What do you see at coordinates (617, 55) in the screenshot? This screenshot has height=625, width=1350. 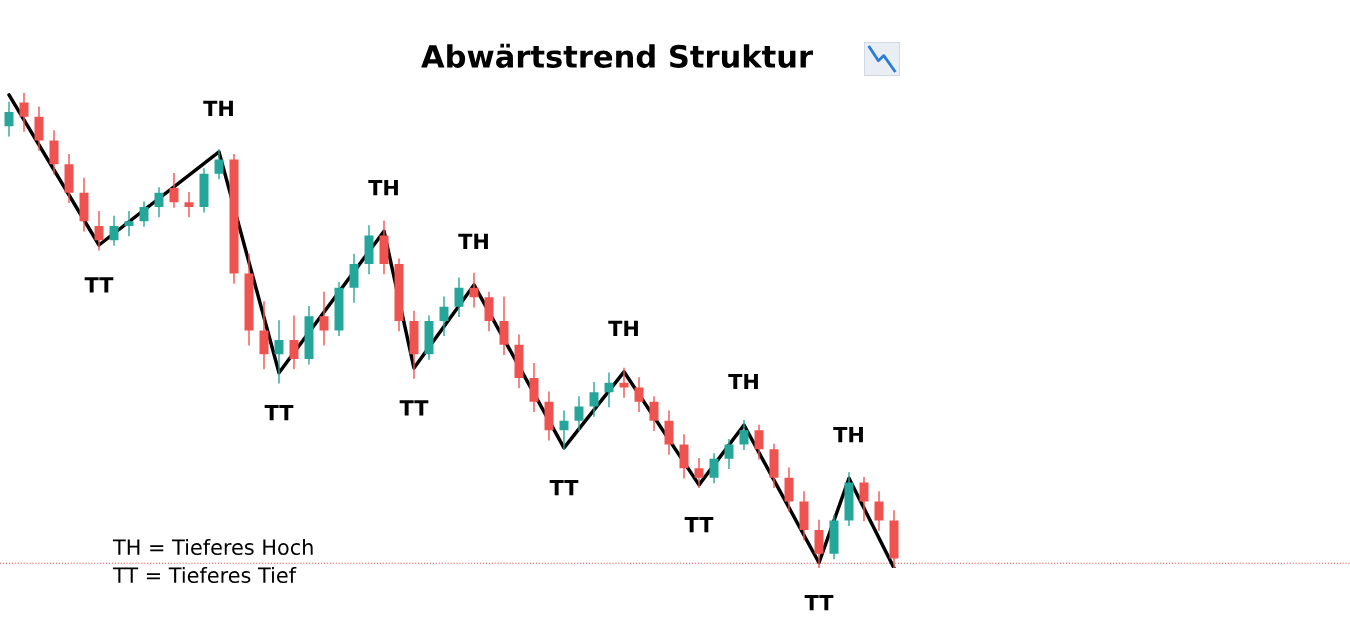 I see `chart-title: Abwärtstrend Struktur` at bounding box center [617, 55].